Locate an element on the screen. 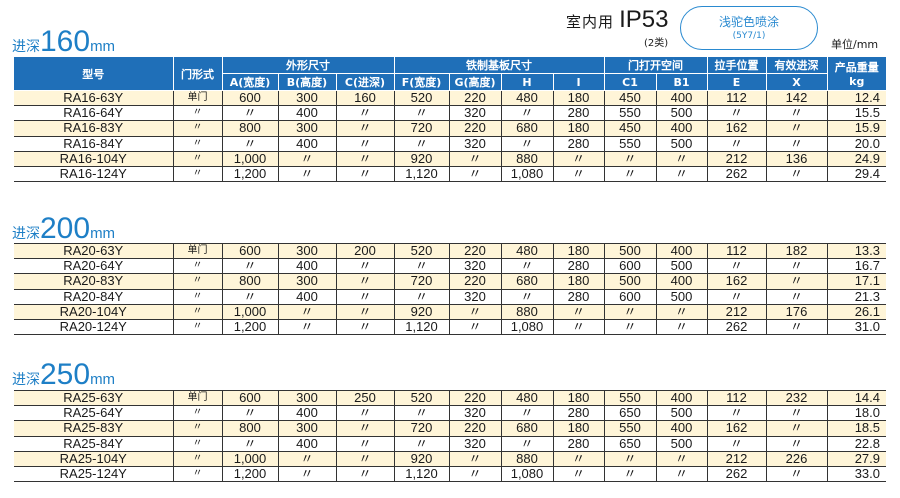  table-cell: RA25-63Y is located at coordinates (93, 398).